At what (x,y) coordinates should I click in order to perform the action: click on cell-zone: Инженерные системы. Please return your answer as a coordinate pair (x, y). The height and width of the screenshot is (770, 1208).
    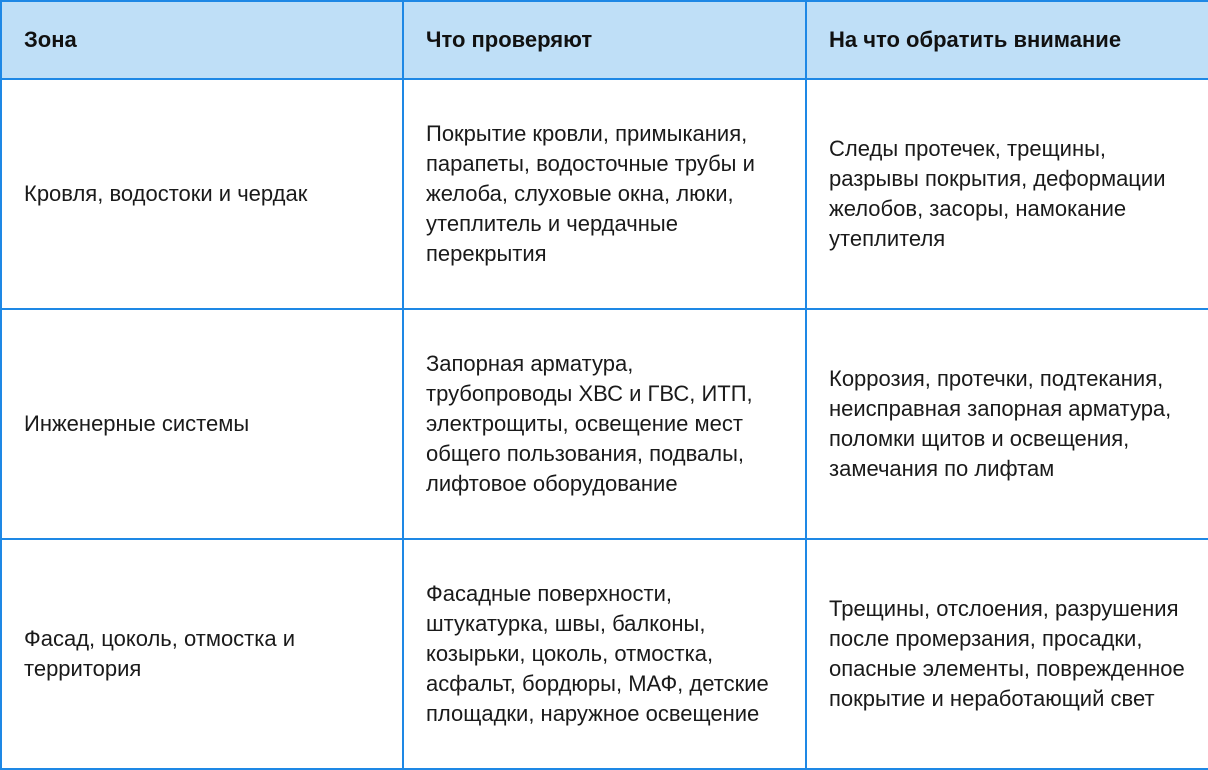
    Looking at the image, I should click on (202, 423).